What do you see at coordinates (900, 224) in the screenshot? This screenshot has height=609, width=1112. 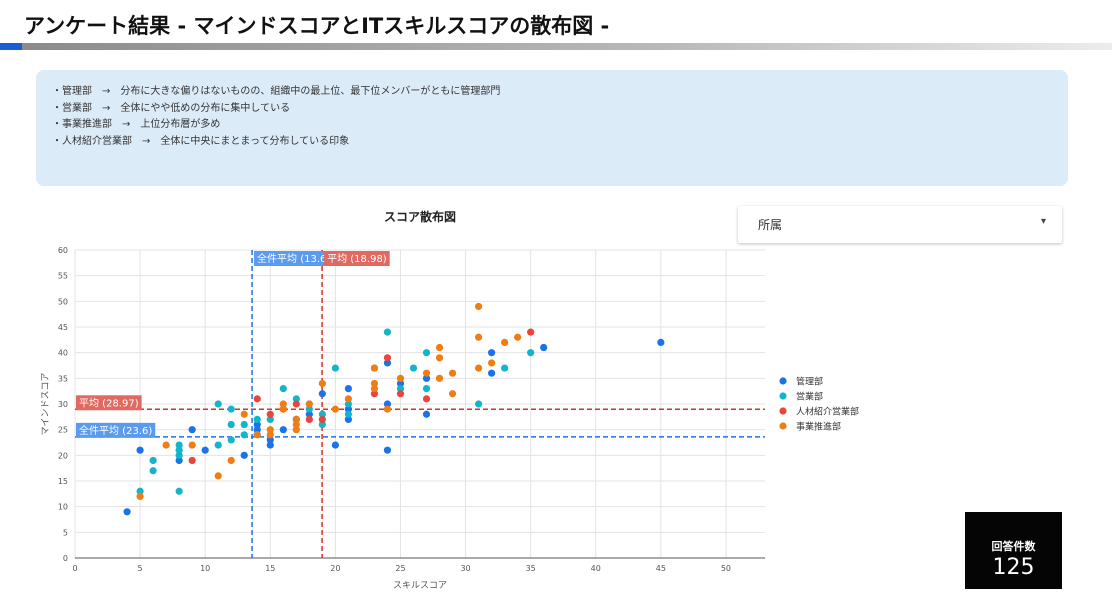 I see `department-filter-dropdown: 所属 ▾` at bounding box center [900, 224].